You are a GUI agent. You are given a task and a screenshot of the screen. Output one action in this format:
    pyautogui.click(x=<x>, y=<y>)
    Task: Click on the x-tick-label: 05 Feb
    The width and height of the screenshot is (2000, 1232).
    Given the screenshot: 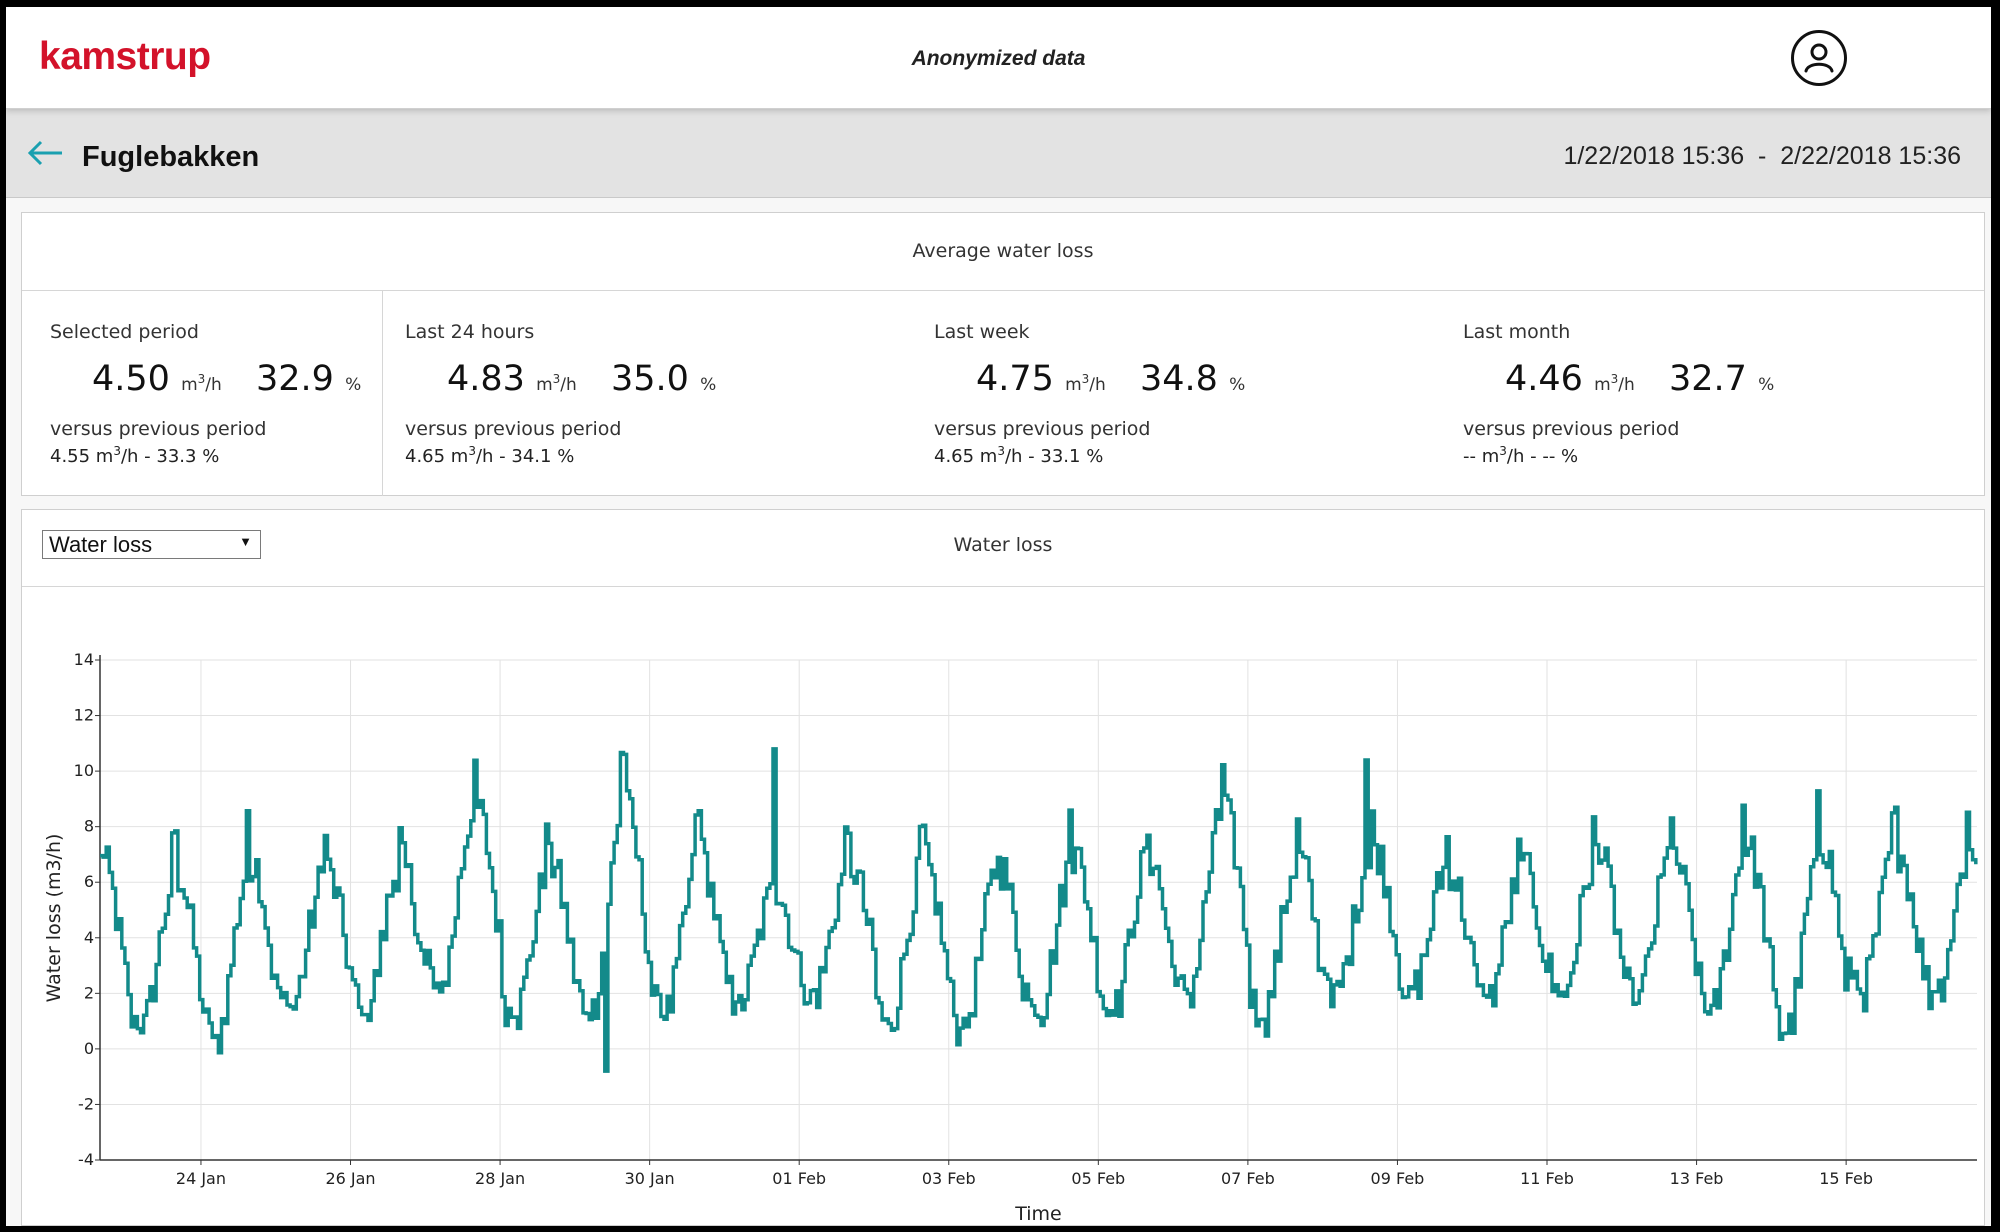 What is the action you would take?
    pyautogui.click(x=1098, y=1178)
    